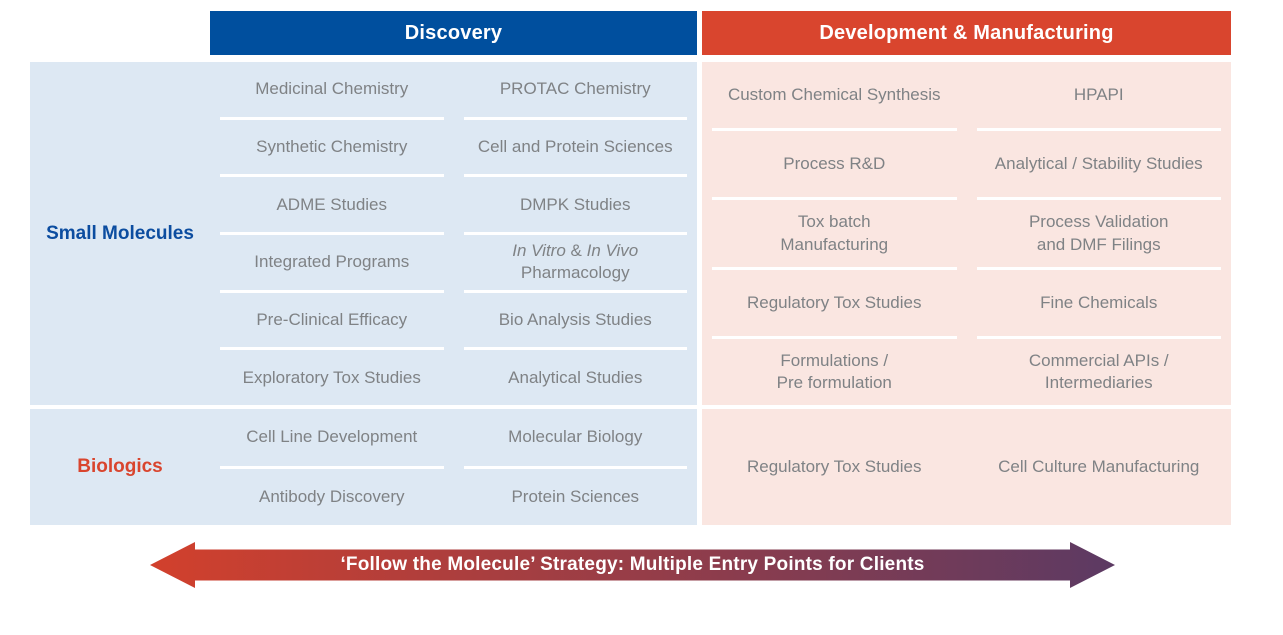 This screenshot has height=635, width=1283. I want to click on development-column-2: Cell Culture Manufacturing, so click(1099, 467).